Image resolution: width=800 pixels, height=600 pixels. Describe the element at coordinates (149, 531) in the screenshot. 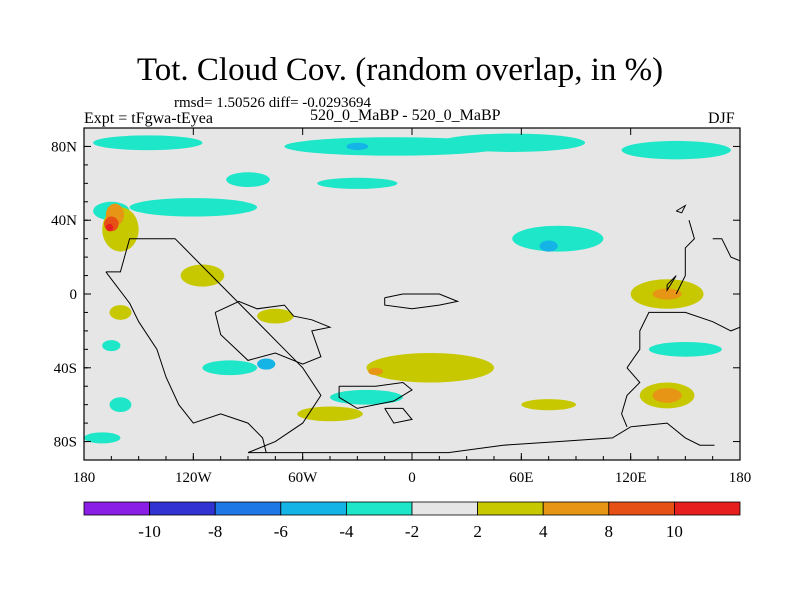

I see `colorbar-label-0: -10` at that location.